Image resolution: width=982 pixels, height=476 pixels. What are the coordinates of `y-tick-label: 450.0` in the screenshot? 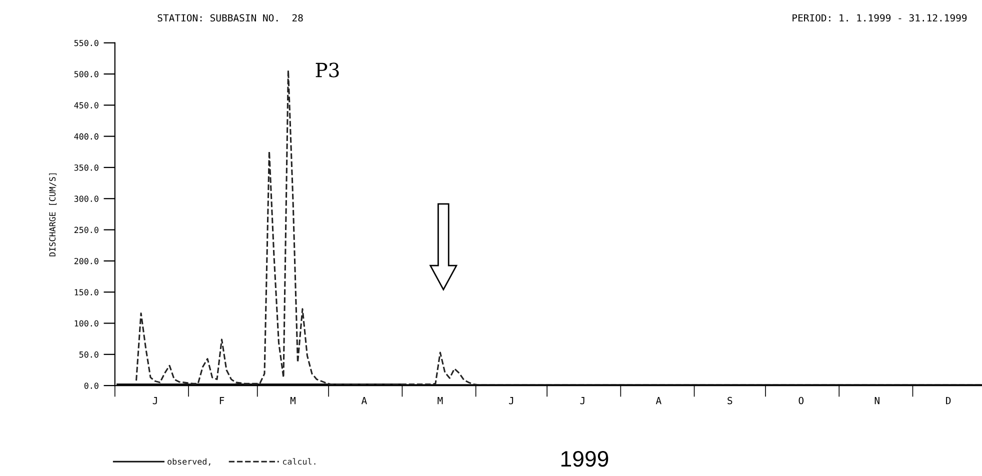 It's located at (86, 105).